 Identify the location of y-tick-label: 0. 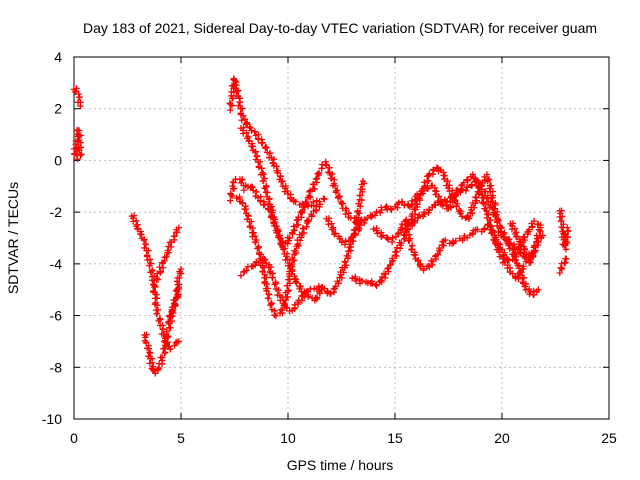
(58, 160).